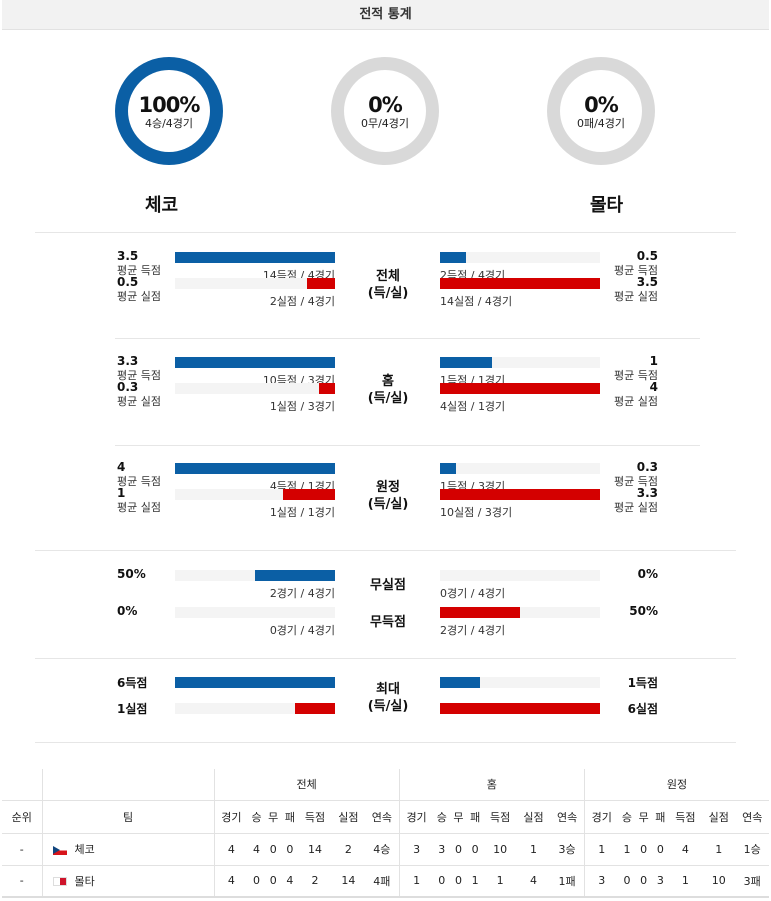 Image resolution: width=771 pixels, height=901 pixels. Describe the element at coordinates (302, 301) in the screenshot. I see `left-stat-note: 2실점 / 4경기` at that location.